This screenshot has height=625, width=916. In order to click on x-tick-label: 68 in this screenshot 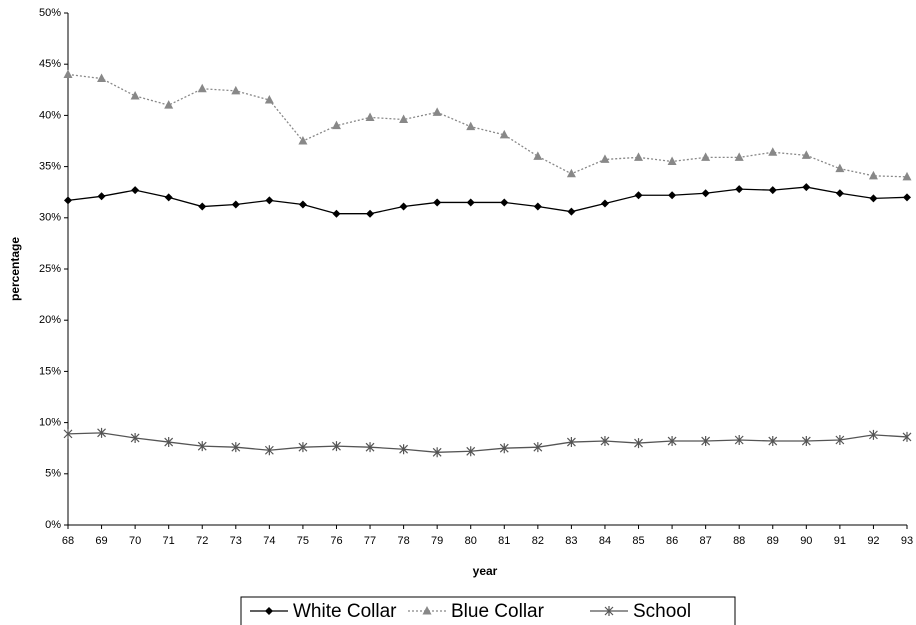, I will do `click(68, 541)`.